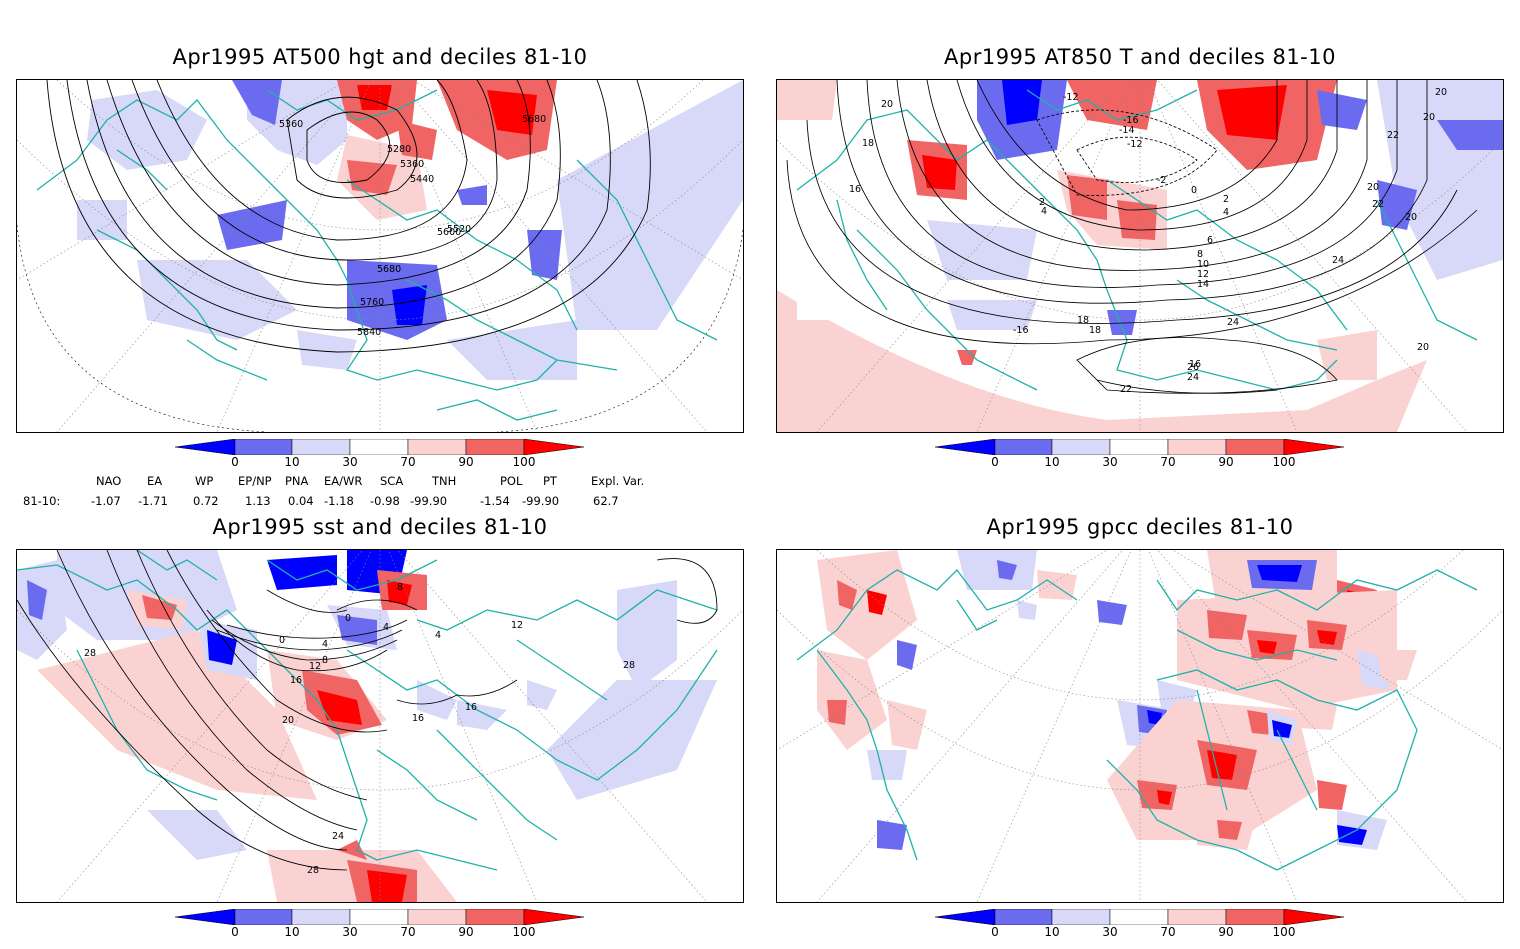 This screenshot has height=949, width=1520. I want to click on contour-label: -12, so click(1071, 97).